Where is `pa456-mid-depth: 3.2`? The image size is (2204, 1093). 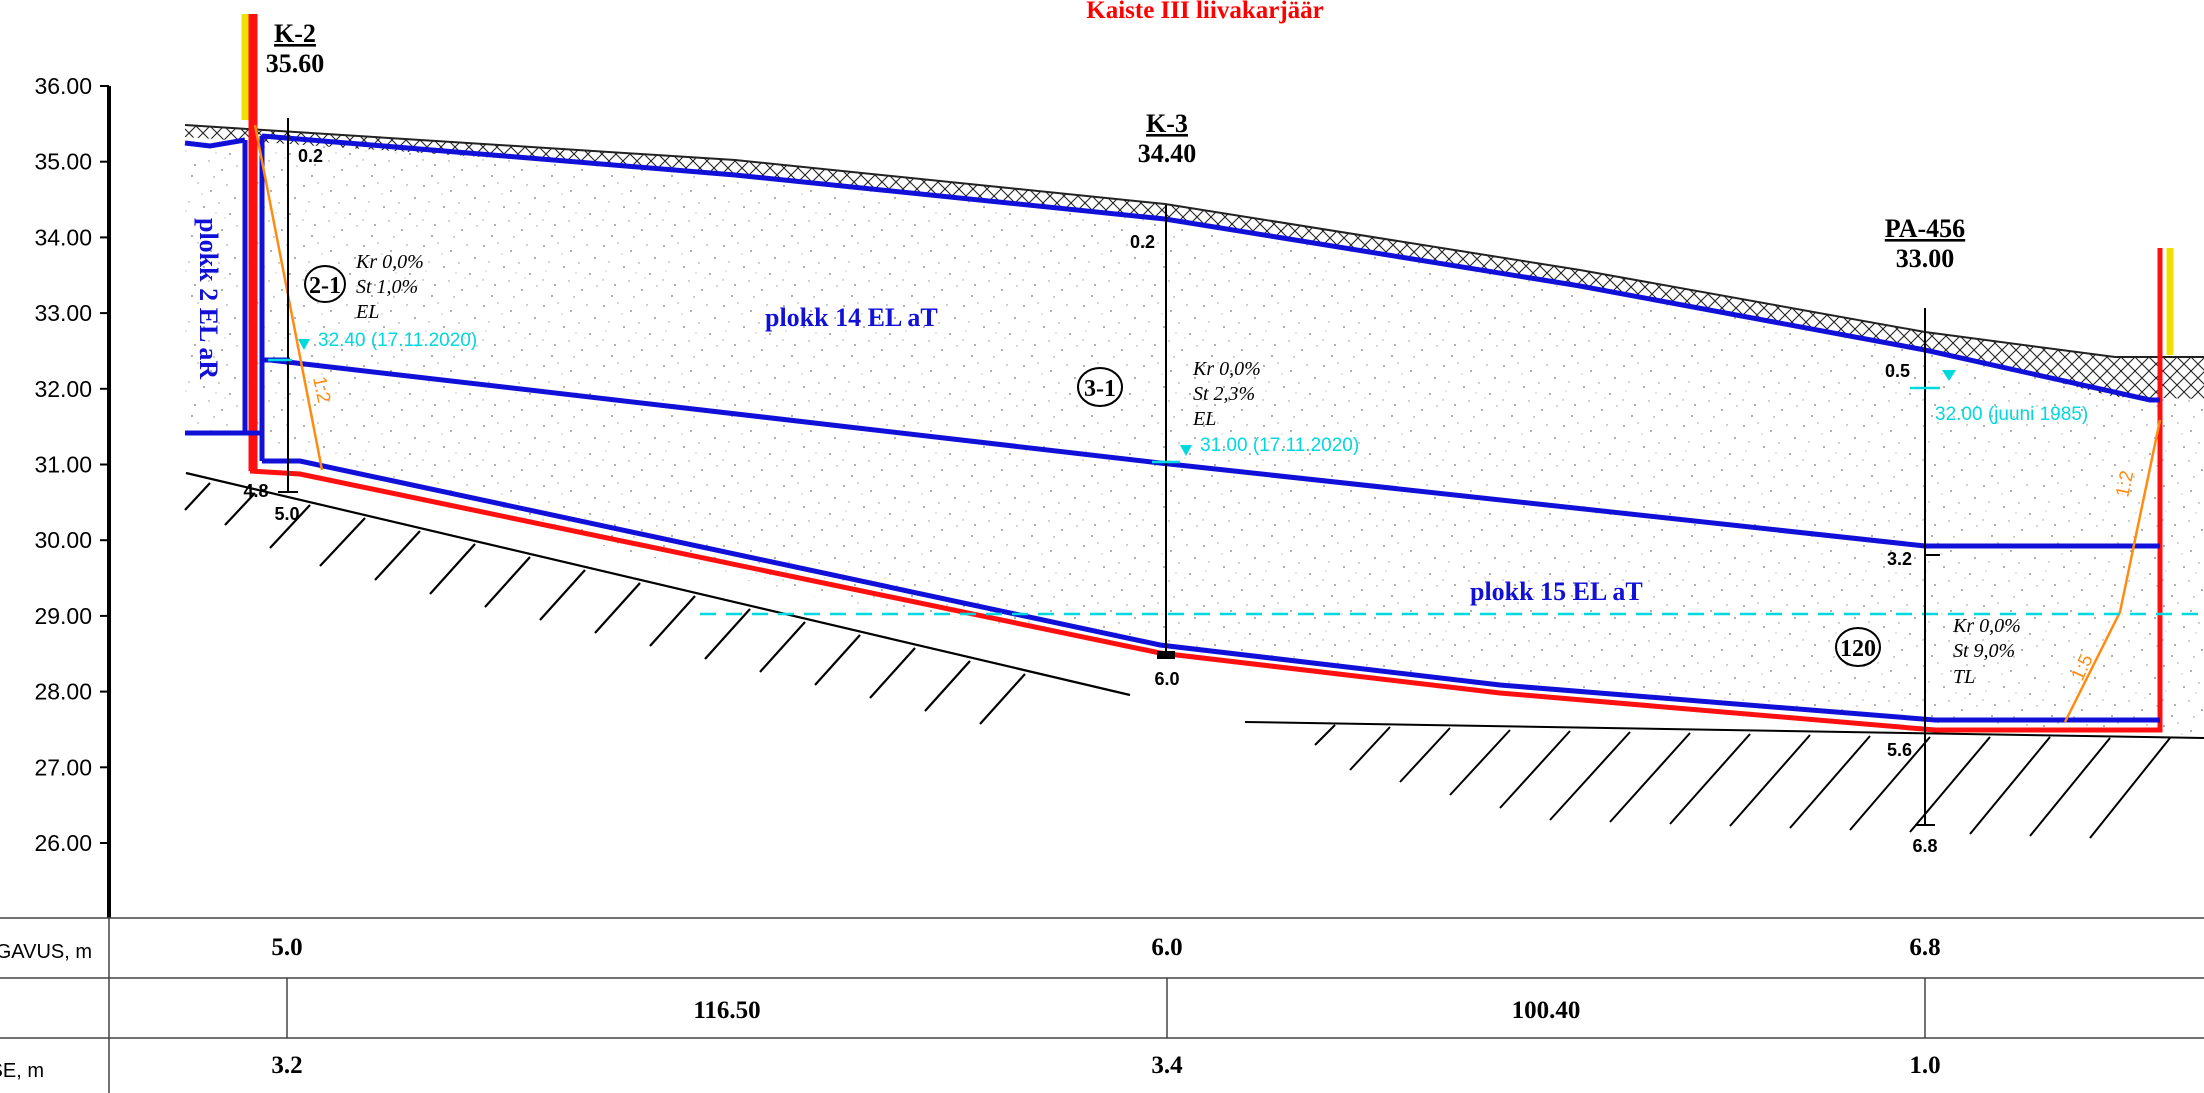 pa456-mid-depth: 3.2 is located at coordinates (1899, 559).